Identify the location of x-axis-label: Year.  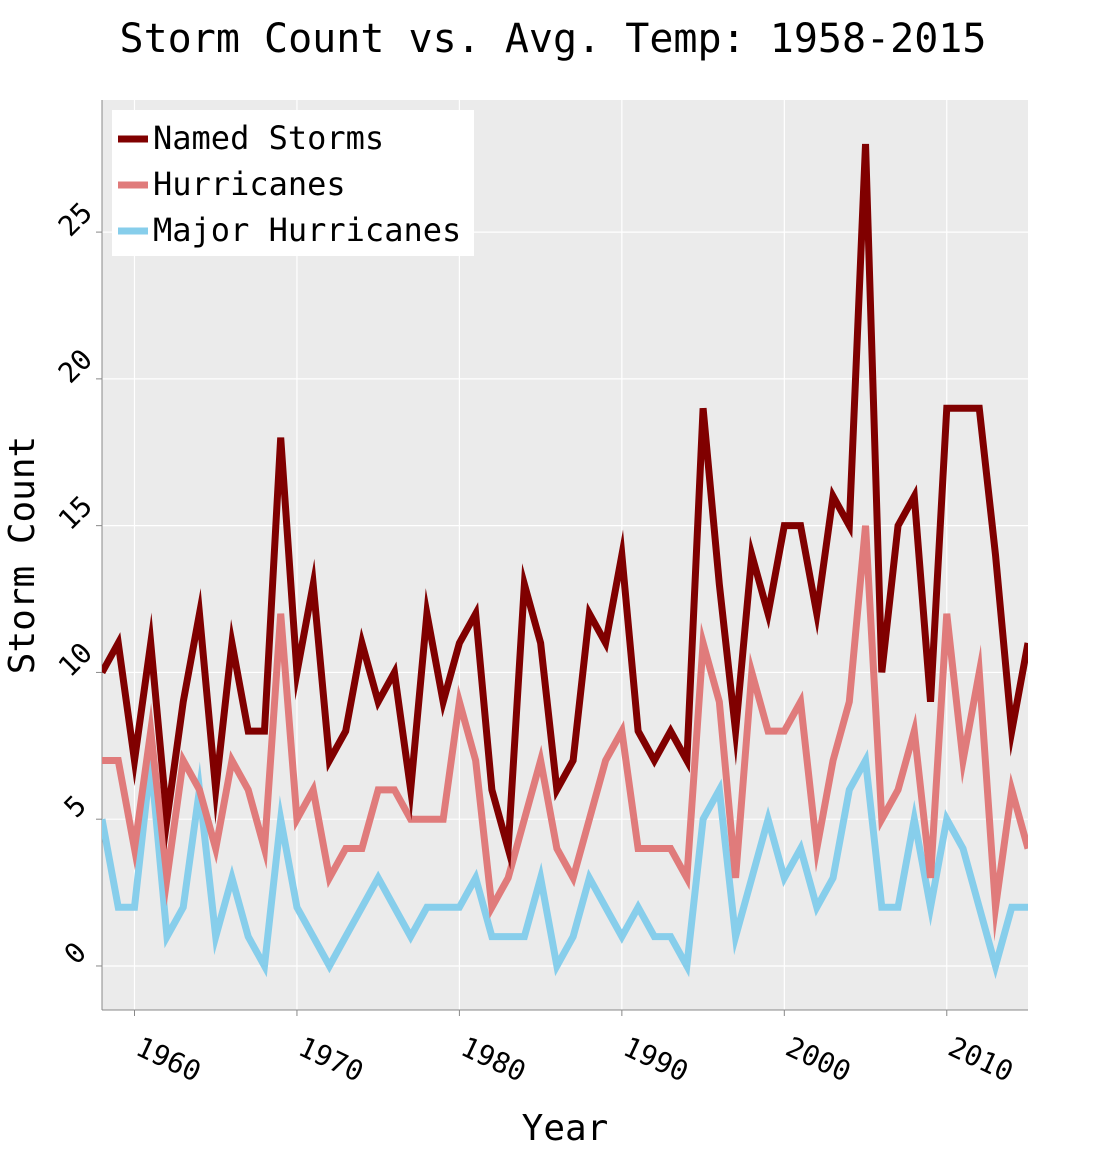
(565, 1128).